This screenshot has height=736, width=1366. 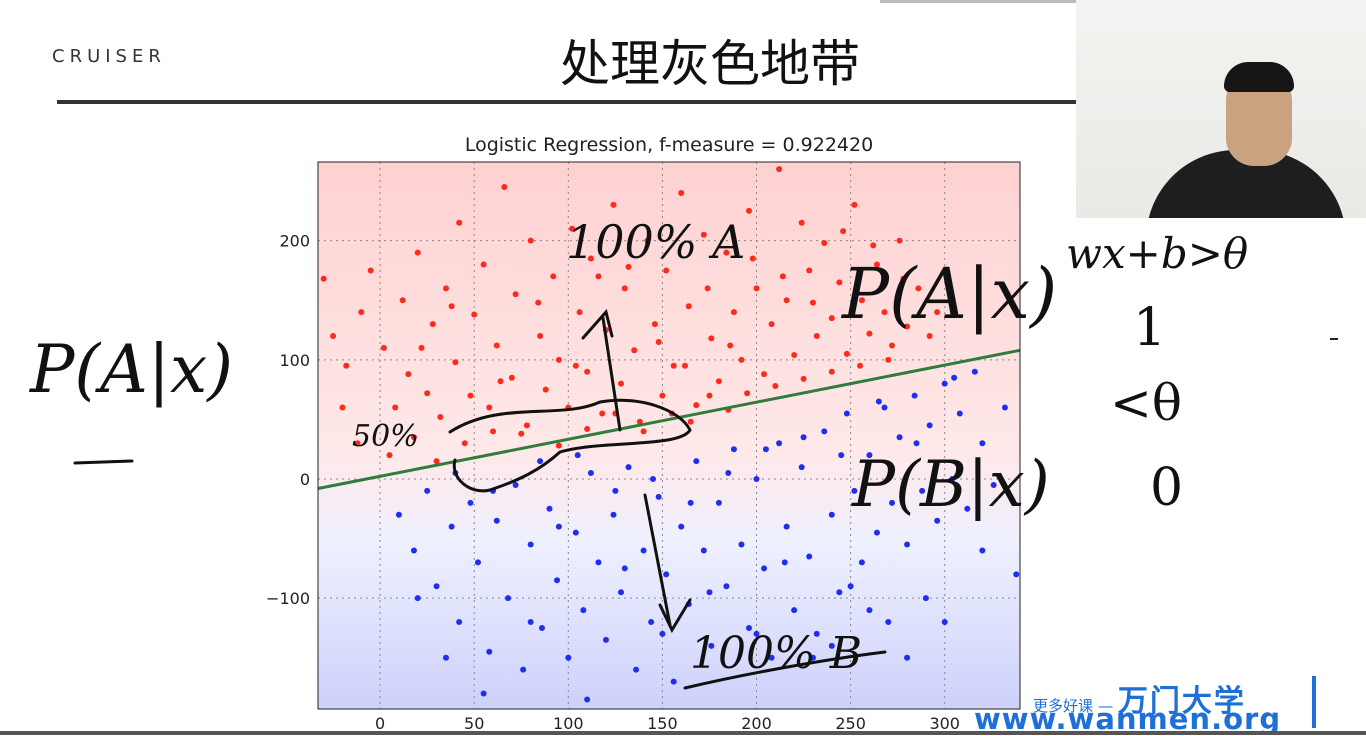 I want to click on x-tick-label: 0, so click(x=380, y=723).